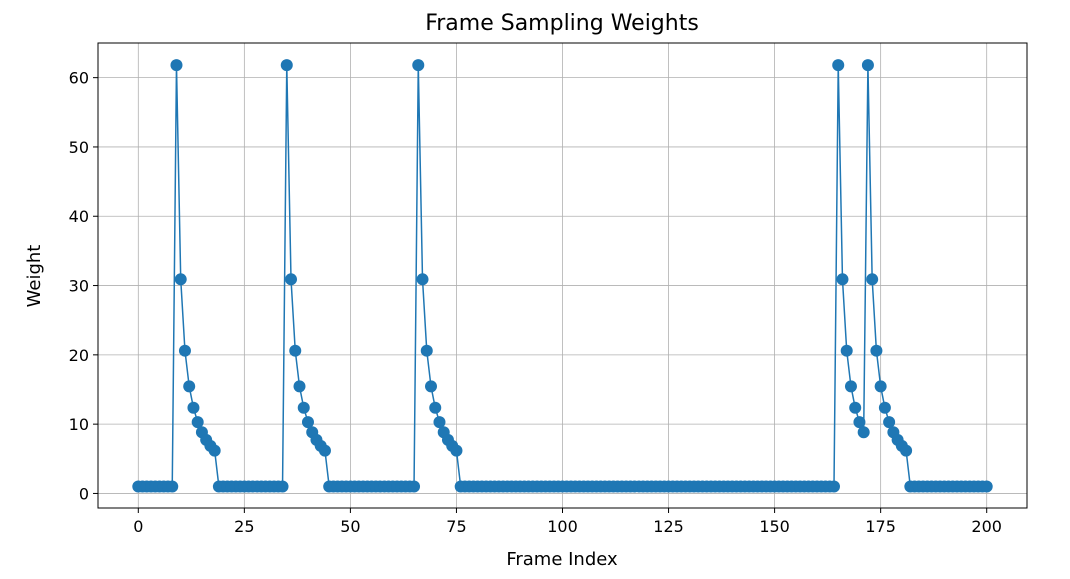 The height and width of the screenshot is (579, 1070). I want to click on x-axis-label: Frame Index, so click(562, 559).